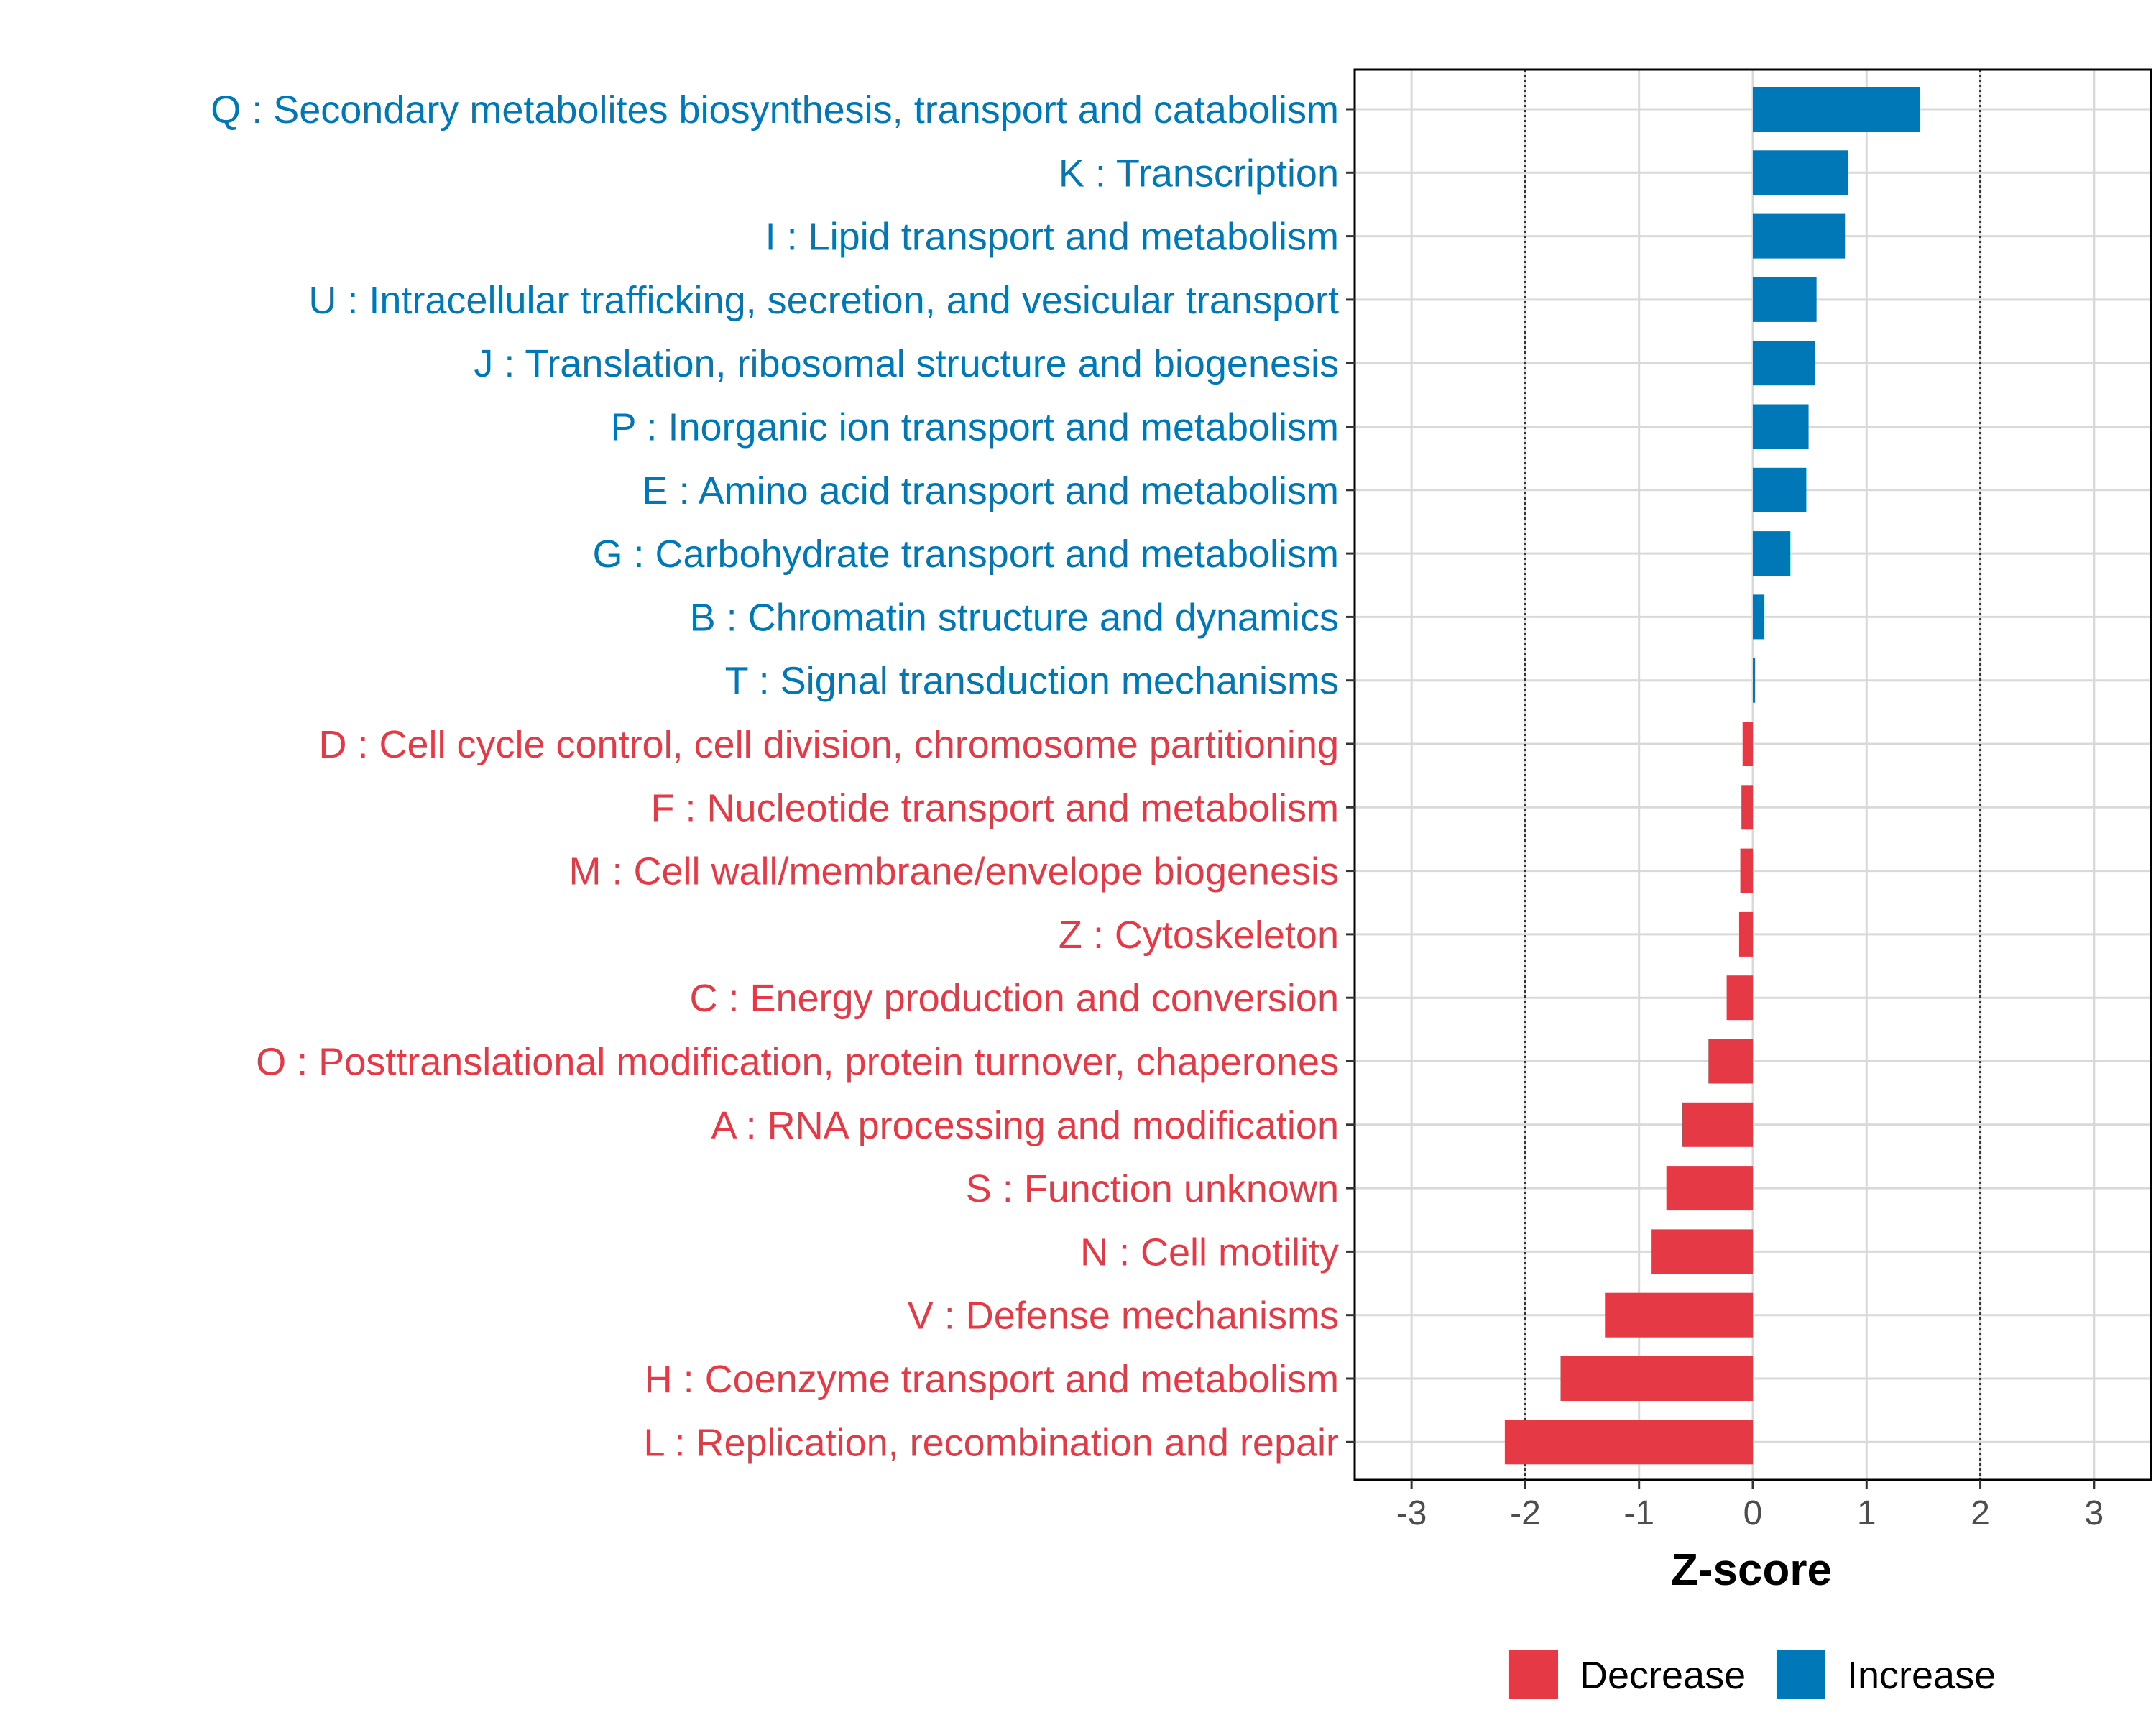  I want to click on x-ticks: -3 -2 -1 0 1 2 3, so click(1750, 1506).